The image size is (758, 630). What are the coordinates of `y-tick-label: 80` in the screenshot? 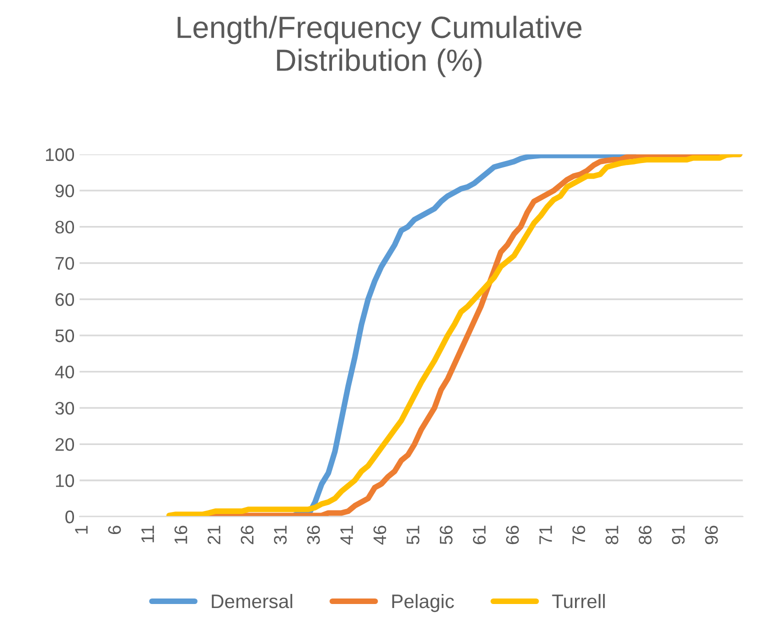 It's located at (64, 227).